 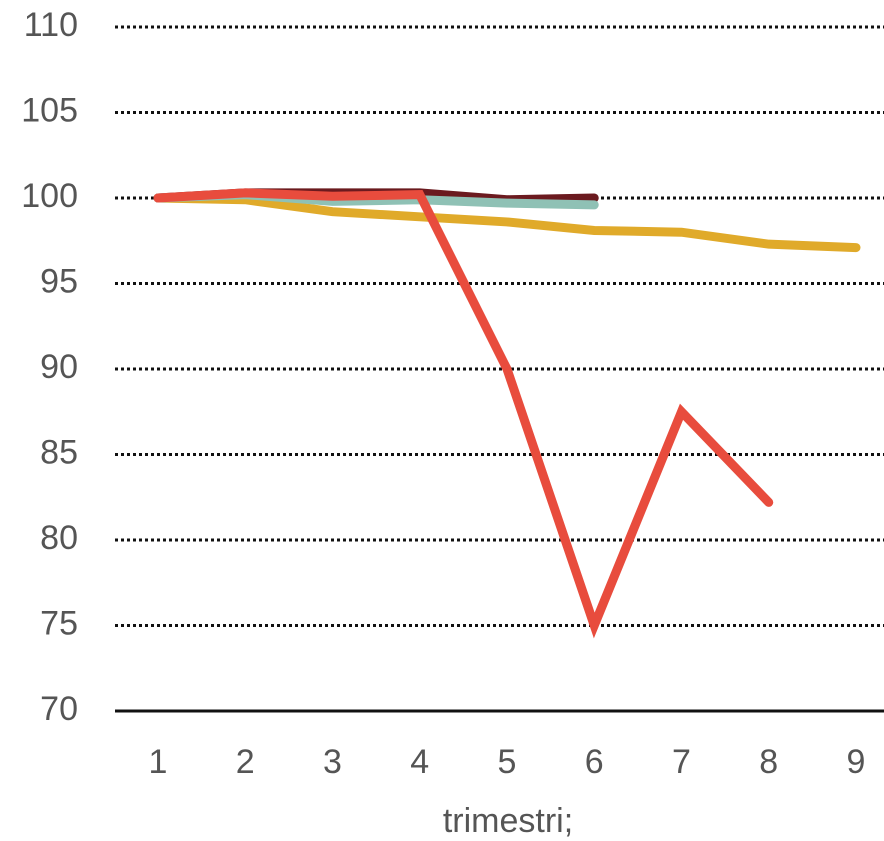 I want to click on y-tick-label: 105, so click(x=49, y=110).